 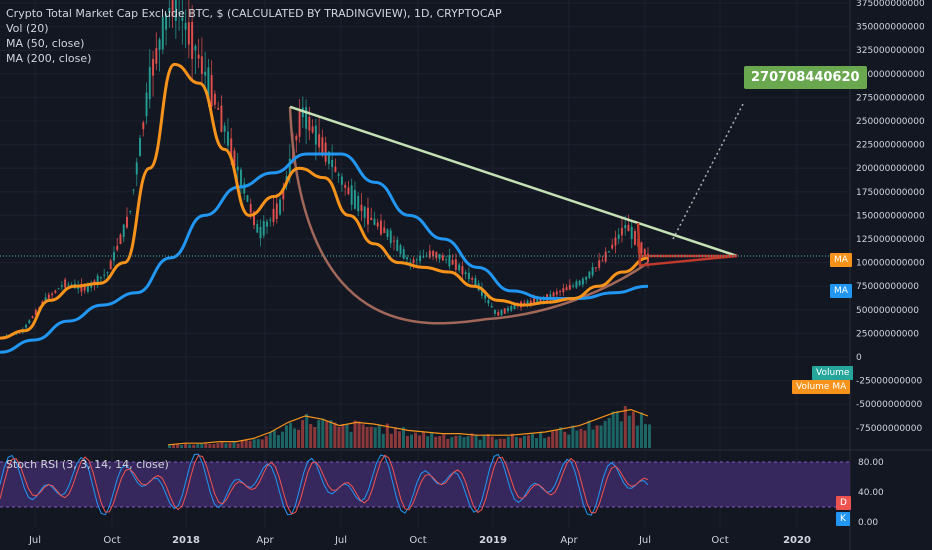 What do you see at coordinates (719, 540) in the screenshot?
I see `x-tick-label: Oct` at bounding box center [719, 540].